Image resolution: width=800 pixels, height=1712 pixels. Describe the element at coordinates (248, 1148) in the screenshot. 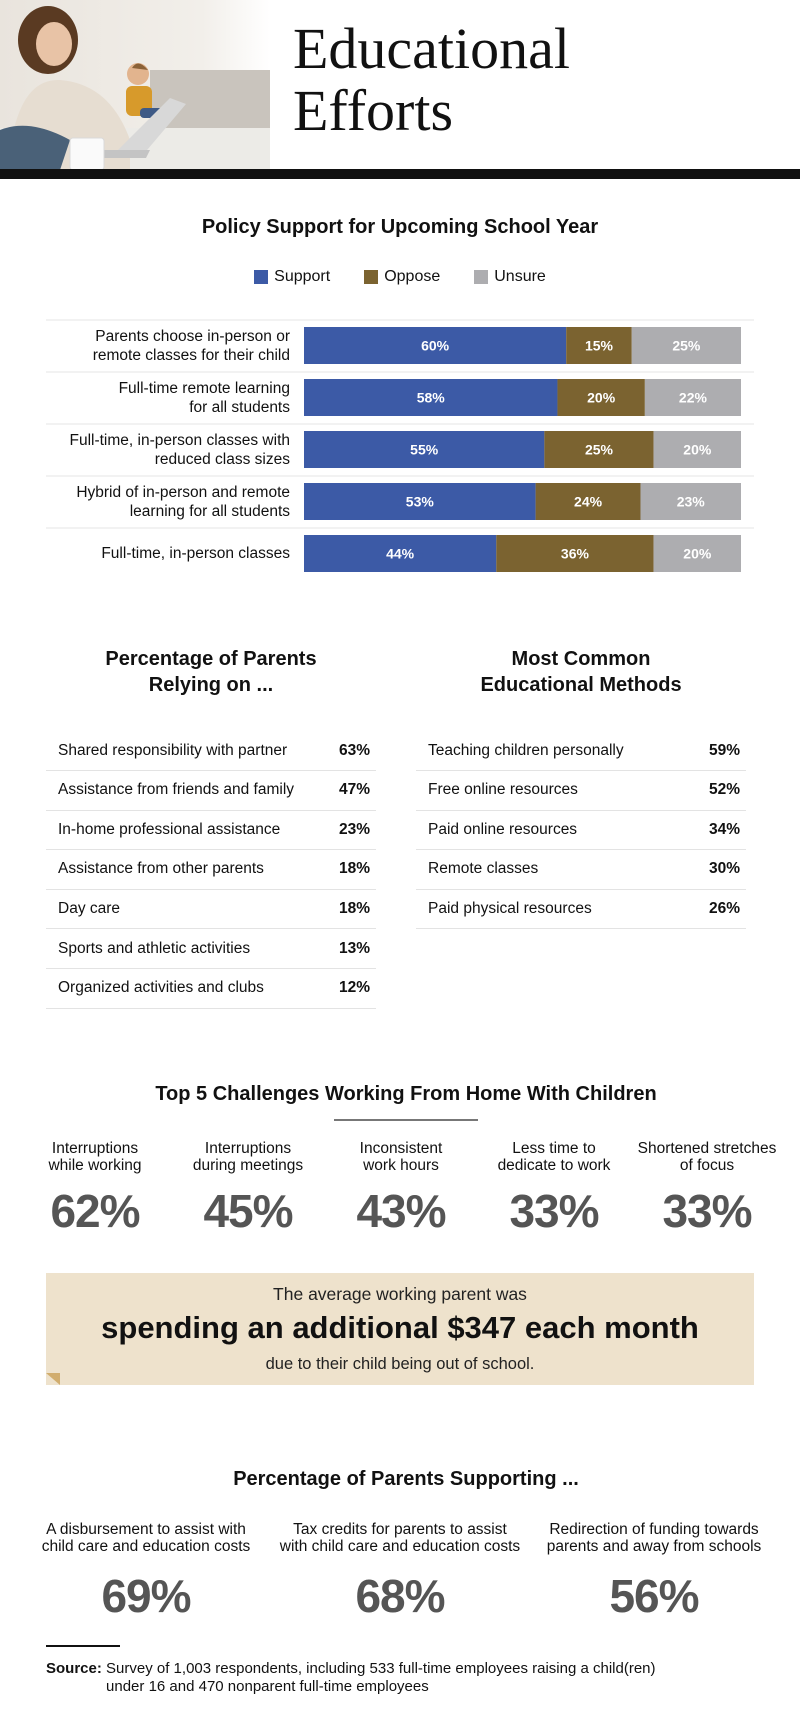

I see `challenge-label-line1: Interruptions` at that location.